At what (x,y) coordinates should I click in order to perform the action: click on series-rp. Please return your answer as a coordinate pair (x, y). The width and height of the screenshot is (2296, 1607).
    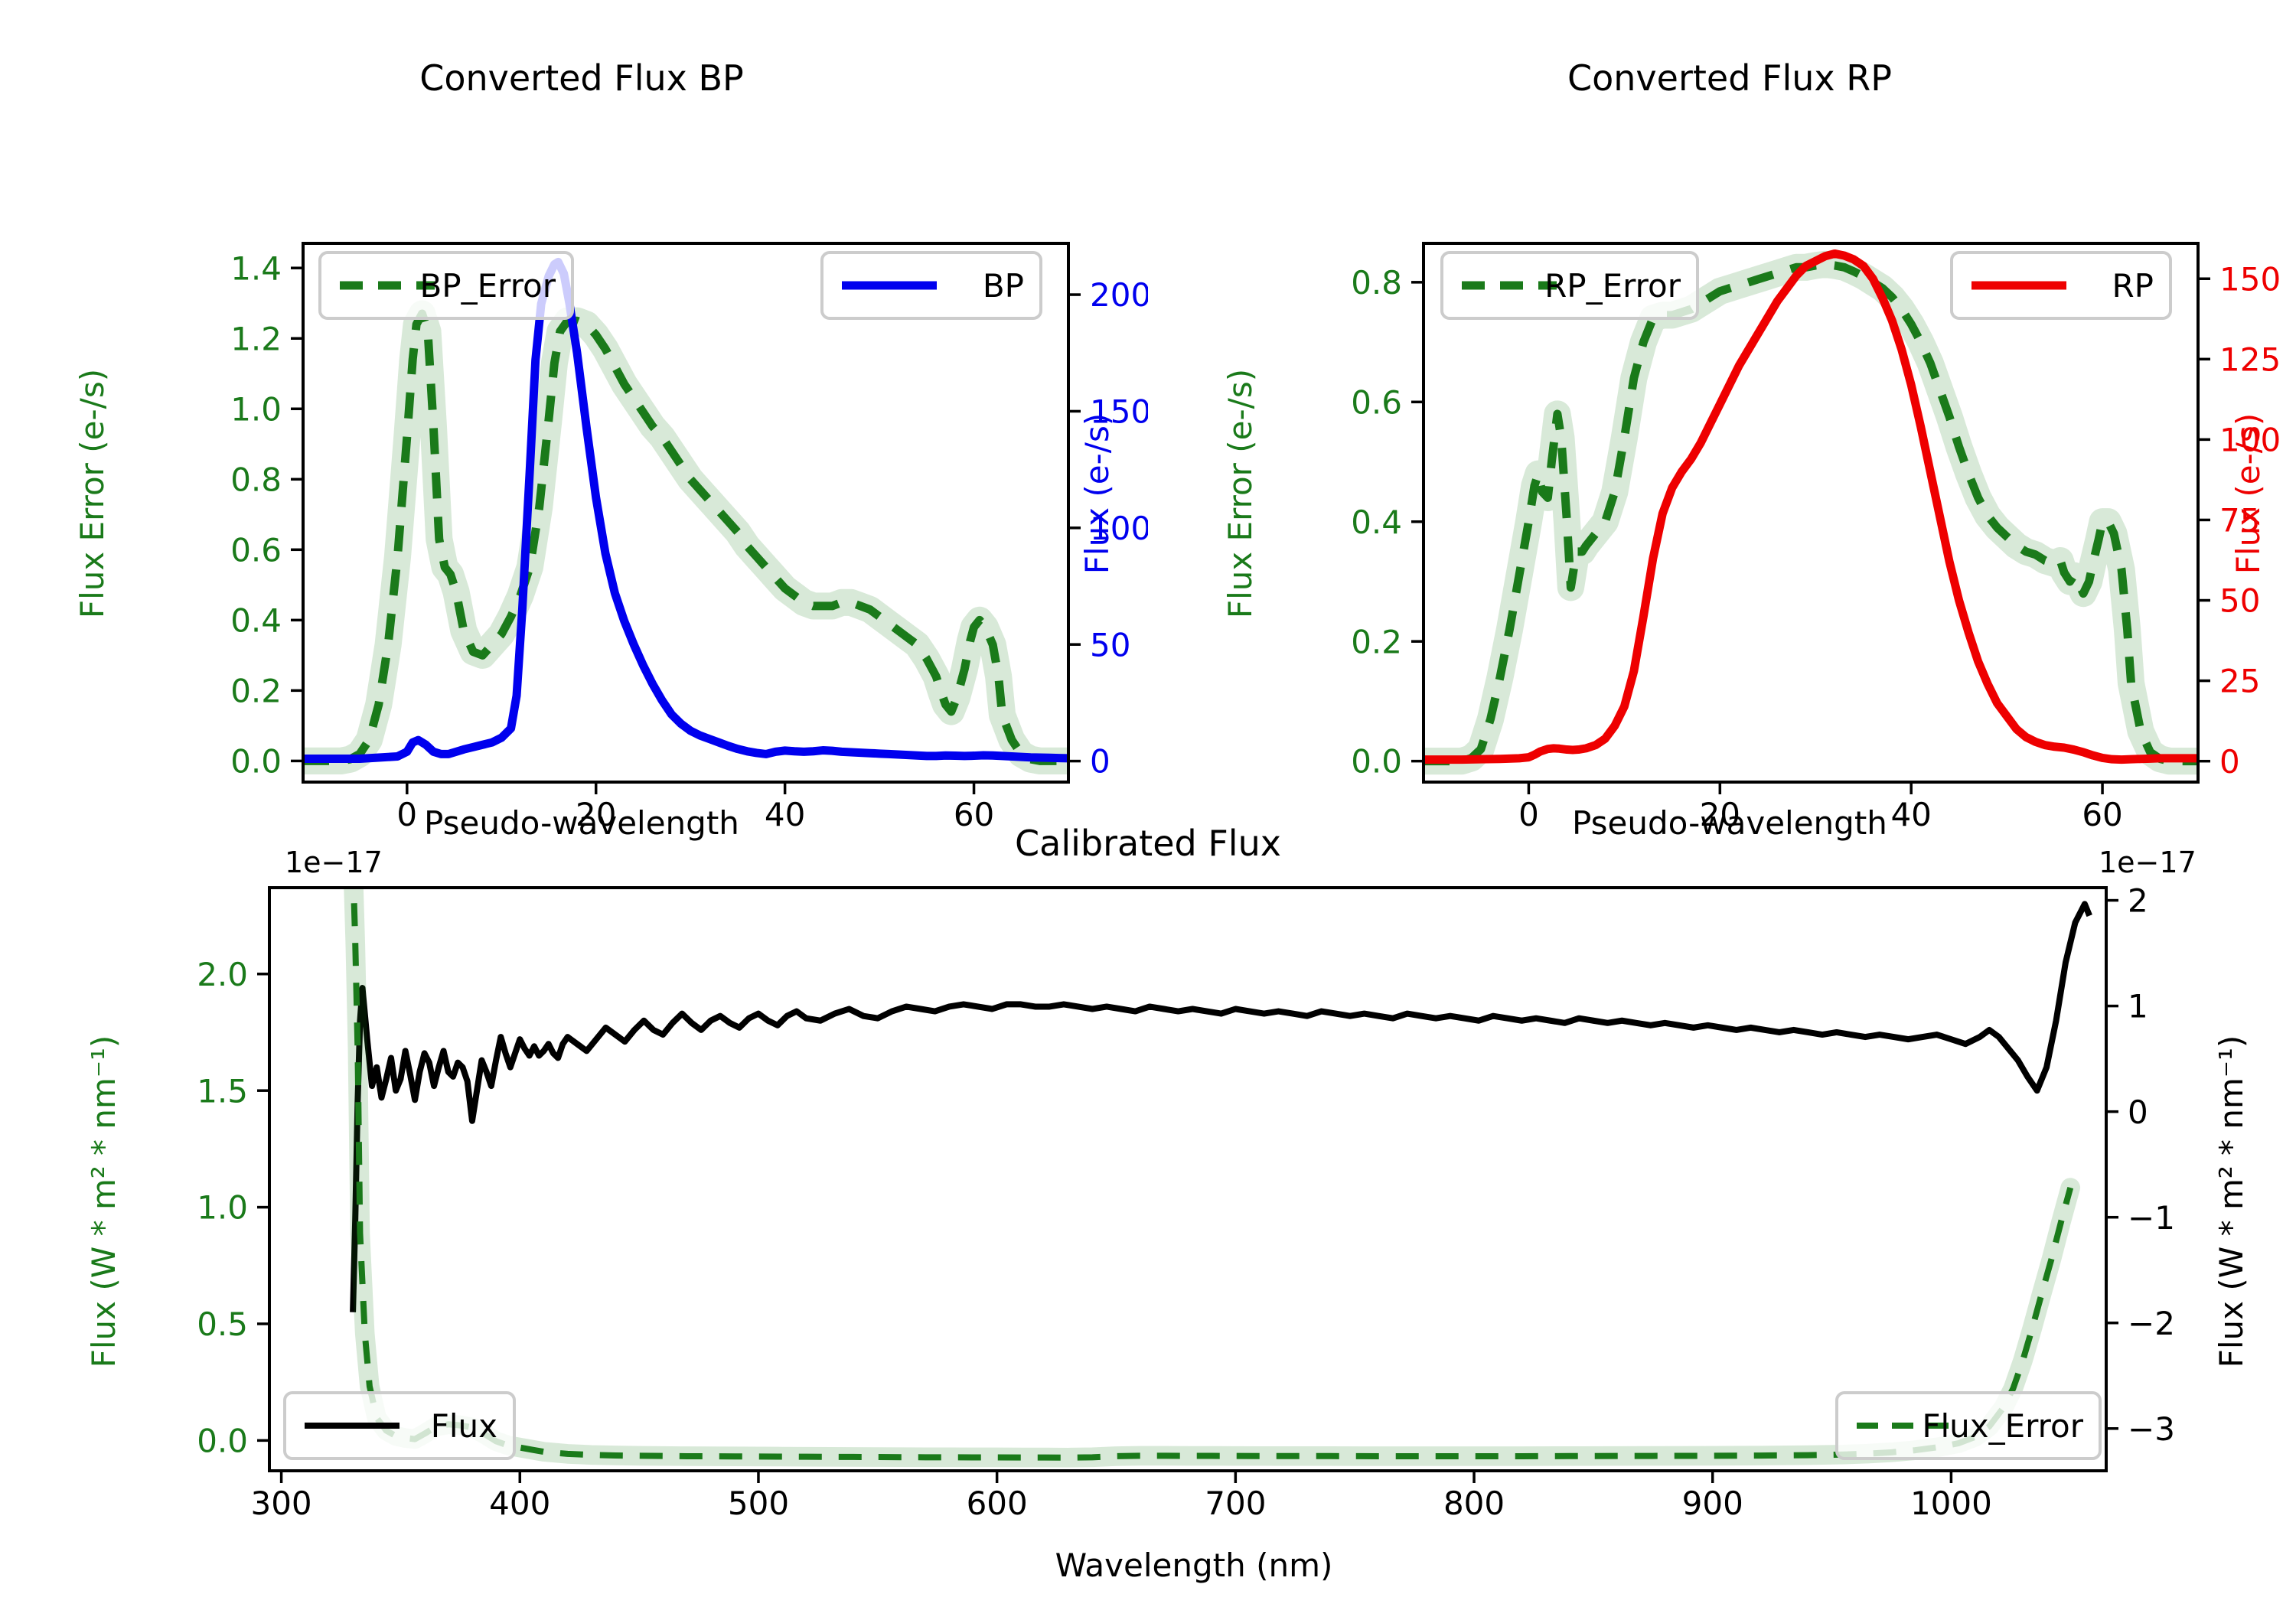
    Looking at the image, I should click on (1811, 507).